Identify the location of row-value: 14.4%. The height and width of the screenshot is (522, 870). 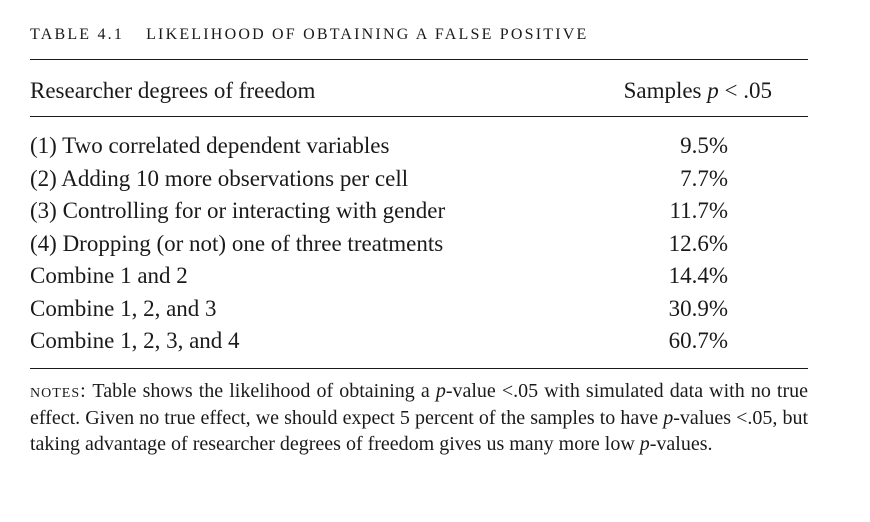
(698, 275).